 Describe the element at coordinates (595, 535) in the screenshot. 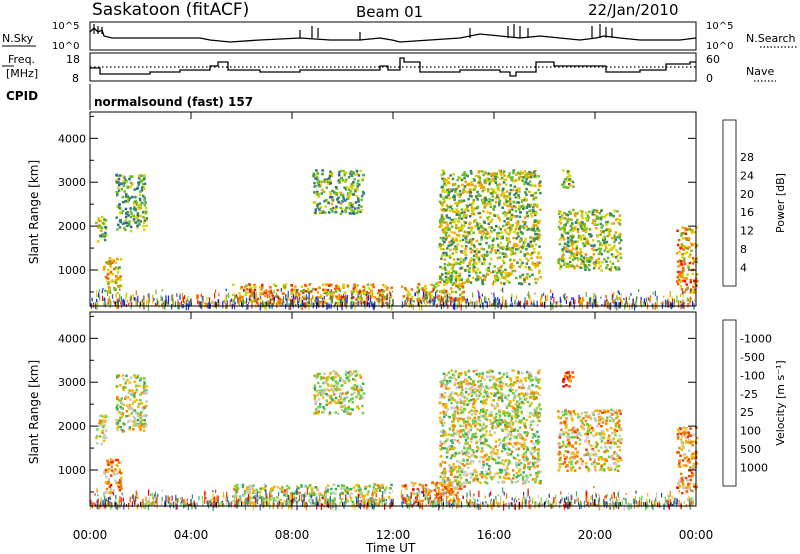

I see `time-tick-label: 20:00` at that location.